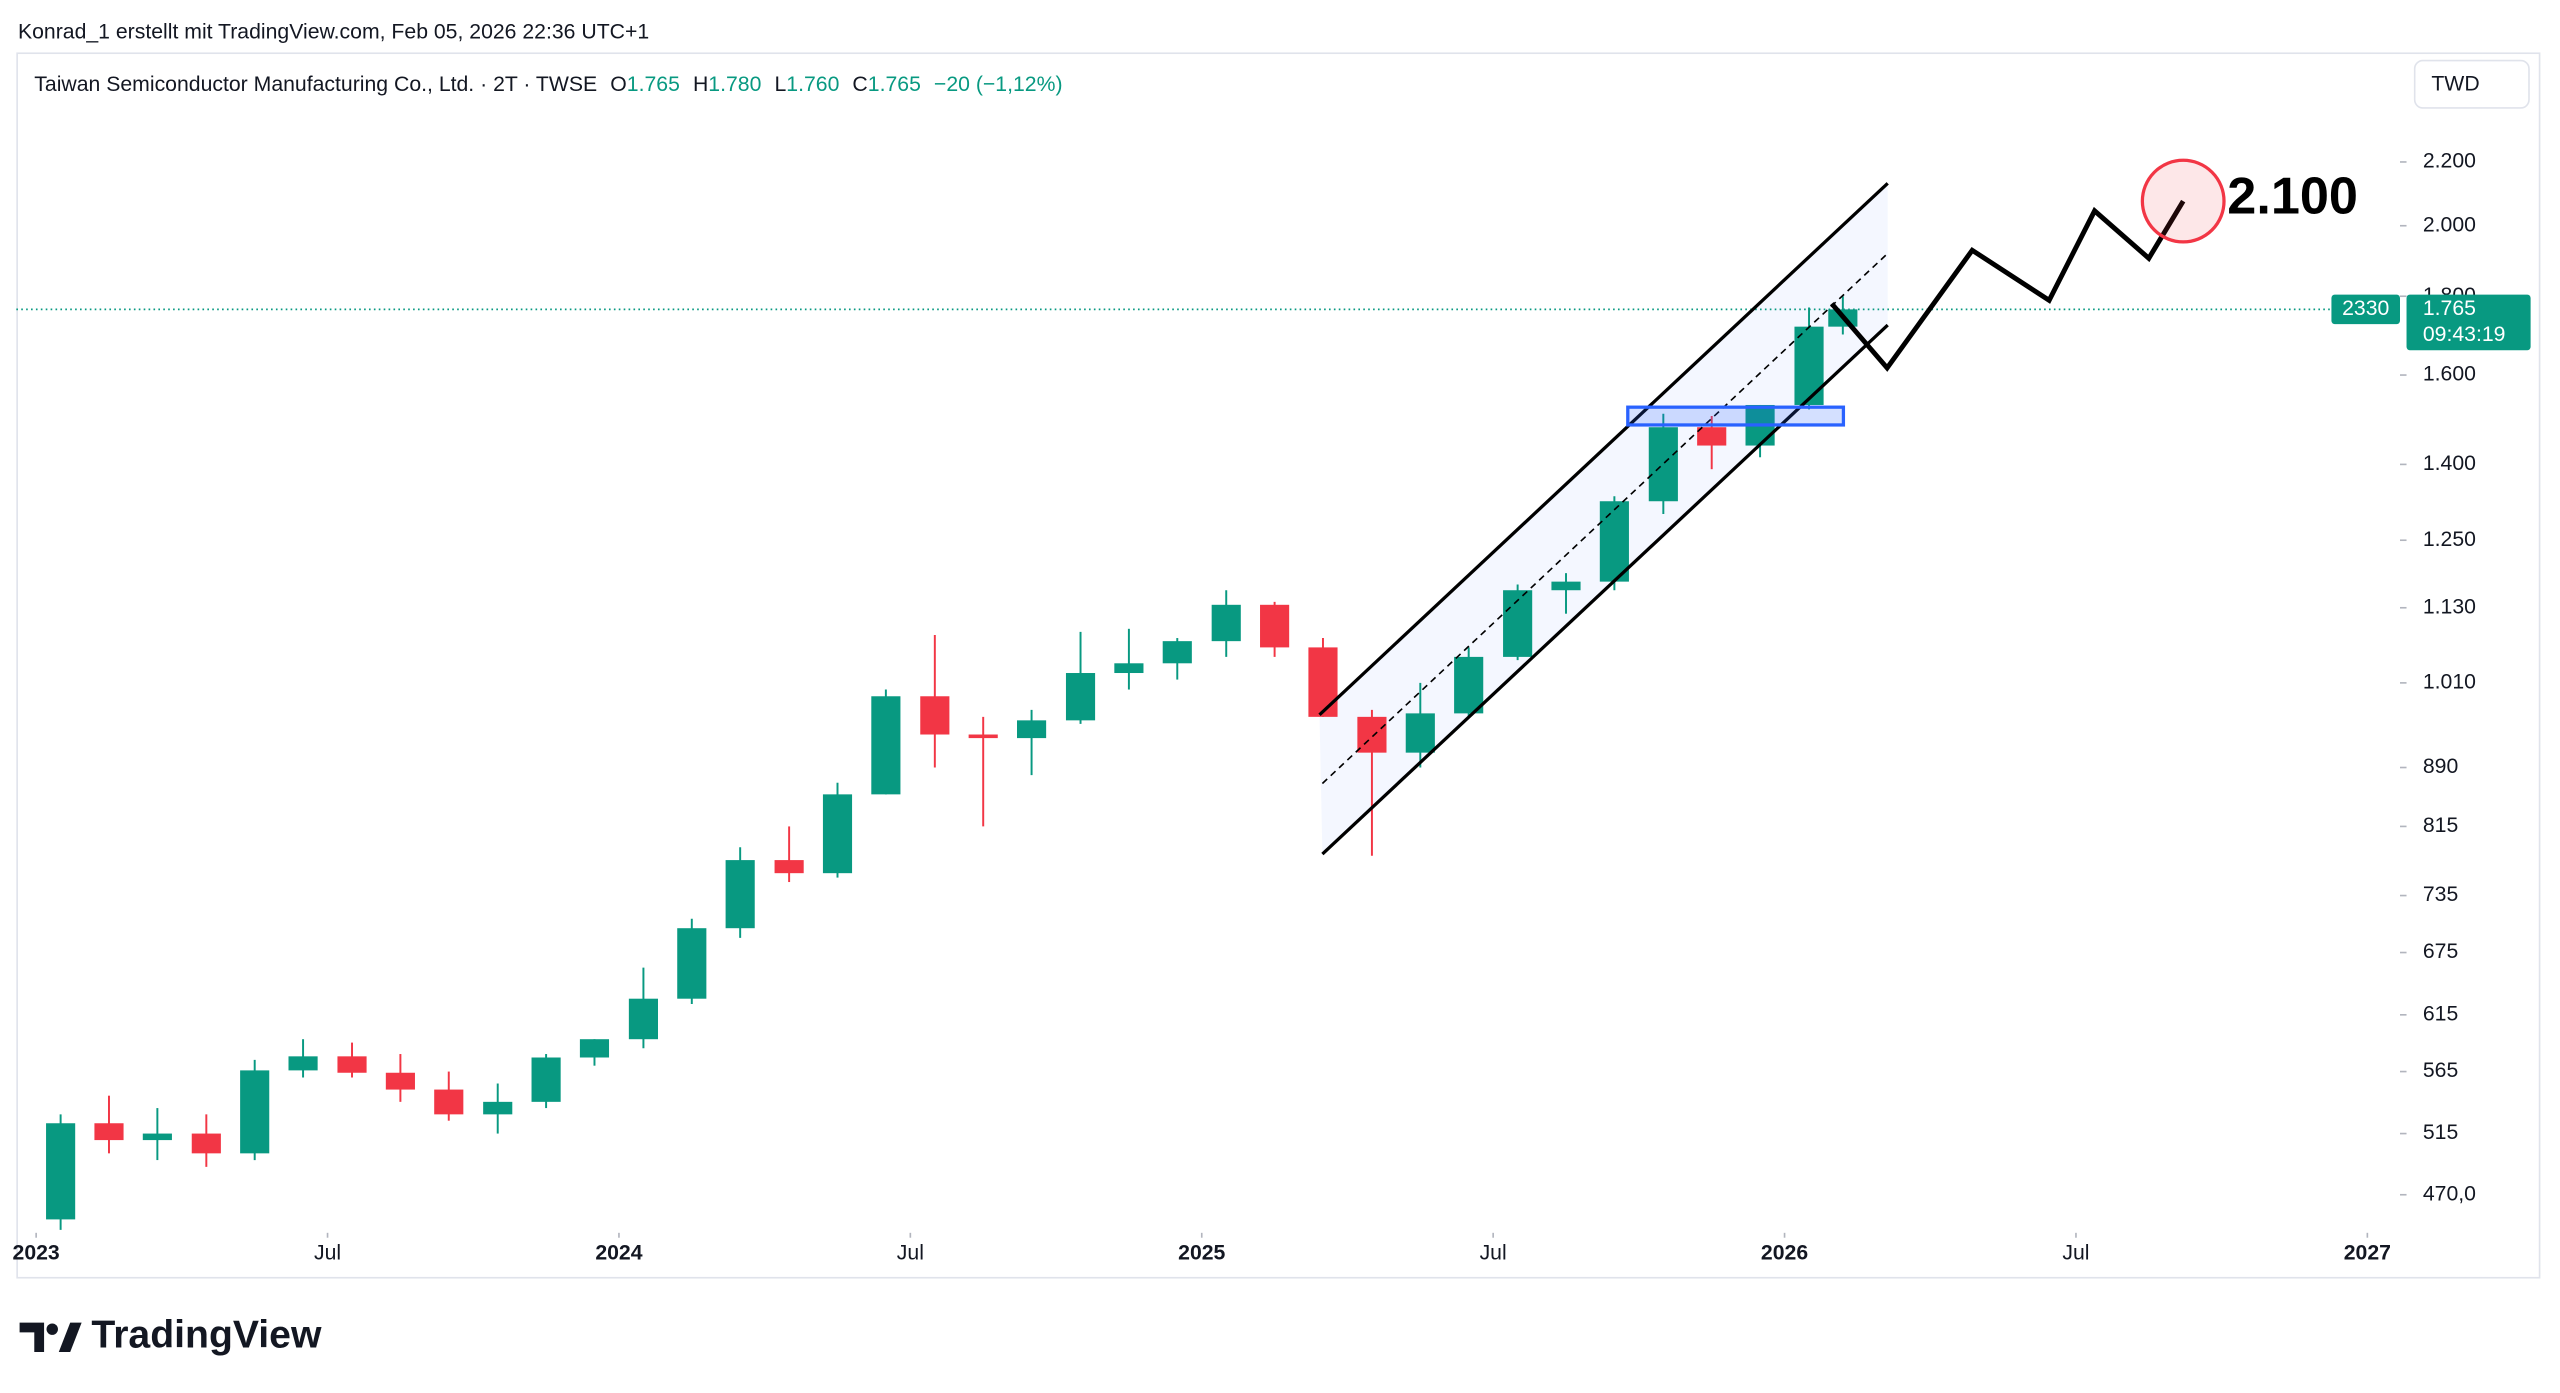 The image size is (2560, 1393). I want to click on y-tick-label: 1.600, so click(2449, 374).